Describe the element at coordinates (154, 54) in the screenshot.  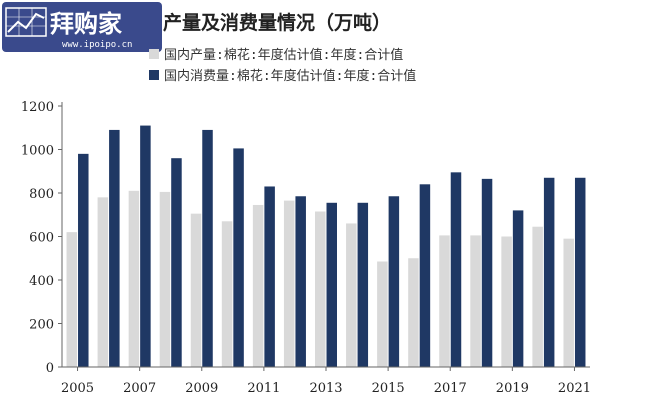
I see `legend-swatch-production` at that location.